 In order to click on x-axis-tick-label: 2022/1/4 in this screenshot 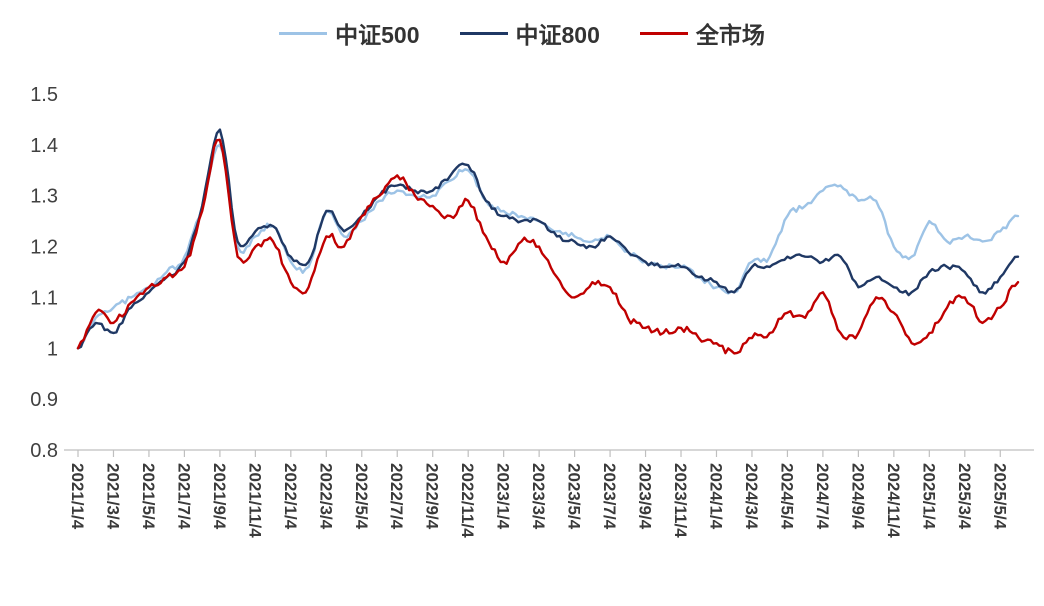, I will do `click(290, 496)`.